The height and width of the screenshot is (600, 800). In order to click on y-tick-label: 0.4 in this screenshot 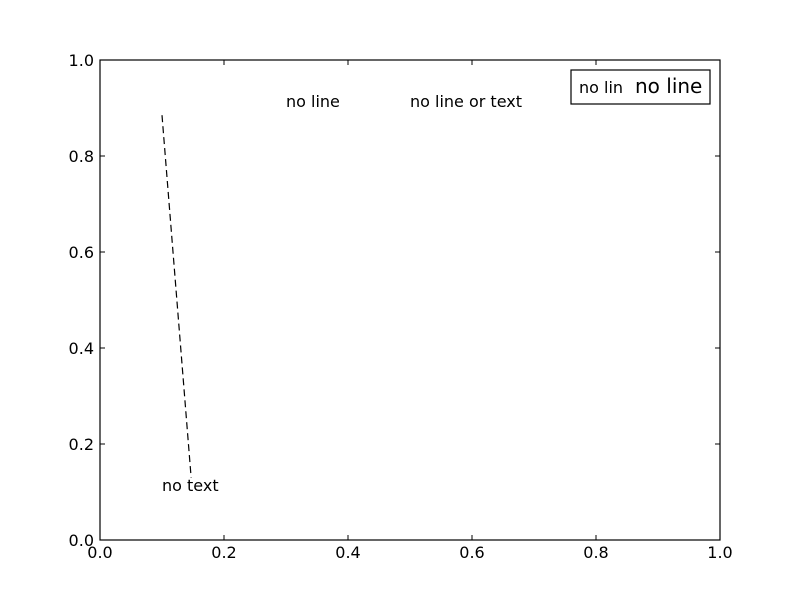, I will do `click(81, 348)`.